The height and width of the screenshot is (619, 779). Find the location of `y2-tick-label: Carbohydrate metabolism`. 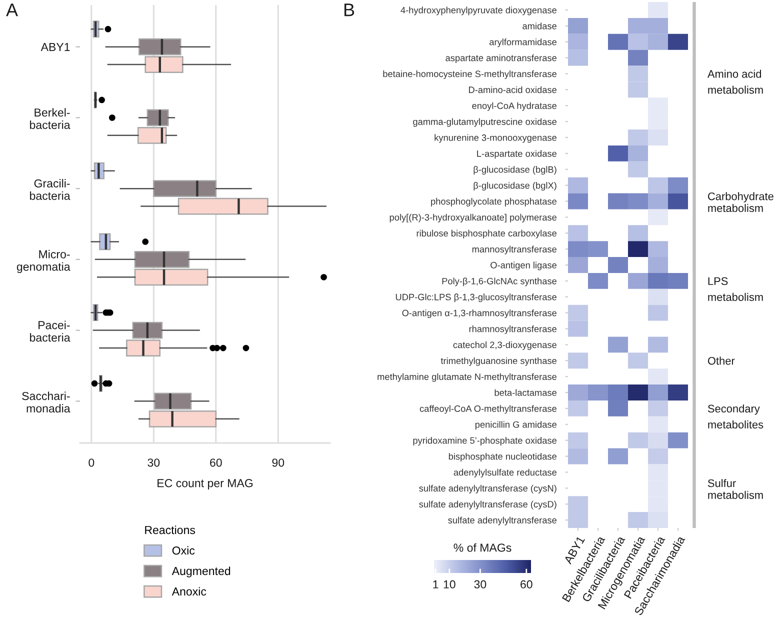

y2-tick-label: Carbohydrate metabolism is located at coordinates (741, 202).